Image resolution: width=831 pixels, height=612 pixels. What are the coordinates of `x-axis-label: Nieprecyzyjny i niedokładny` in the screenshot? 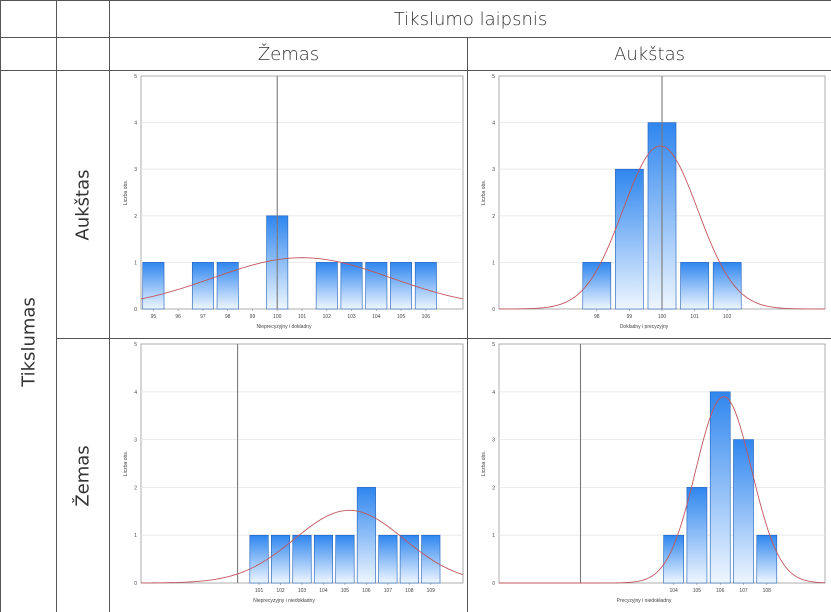 It's located at (284, 601).